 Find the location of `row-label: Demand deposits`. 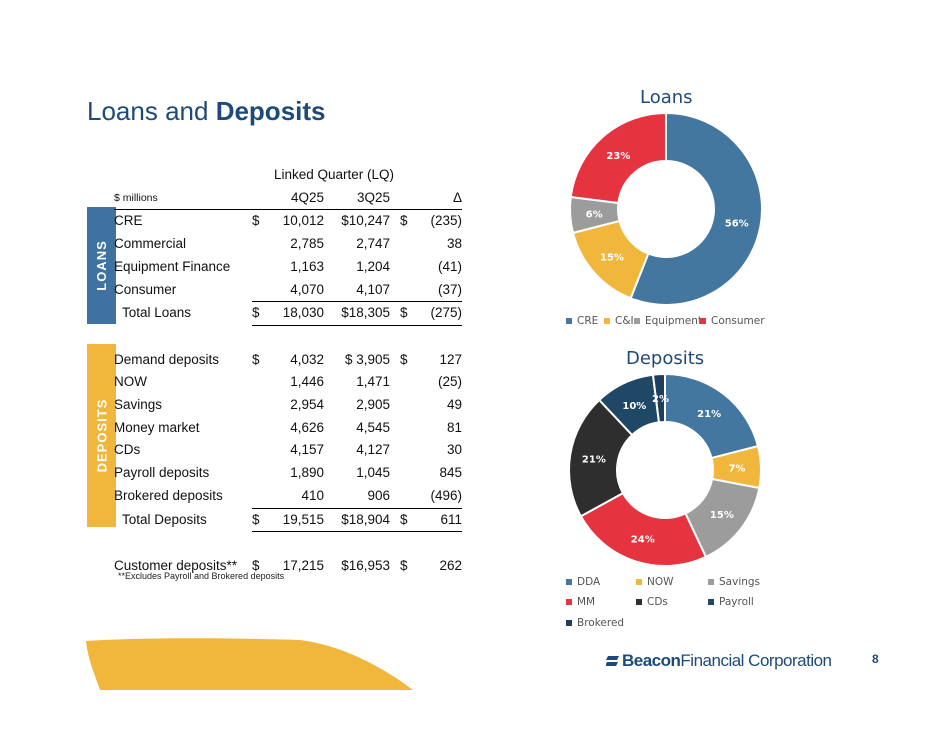

row-label: Demand deposits is located at coordinates (167, 359).